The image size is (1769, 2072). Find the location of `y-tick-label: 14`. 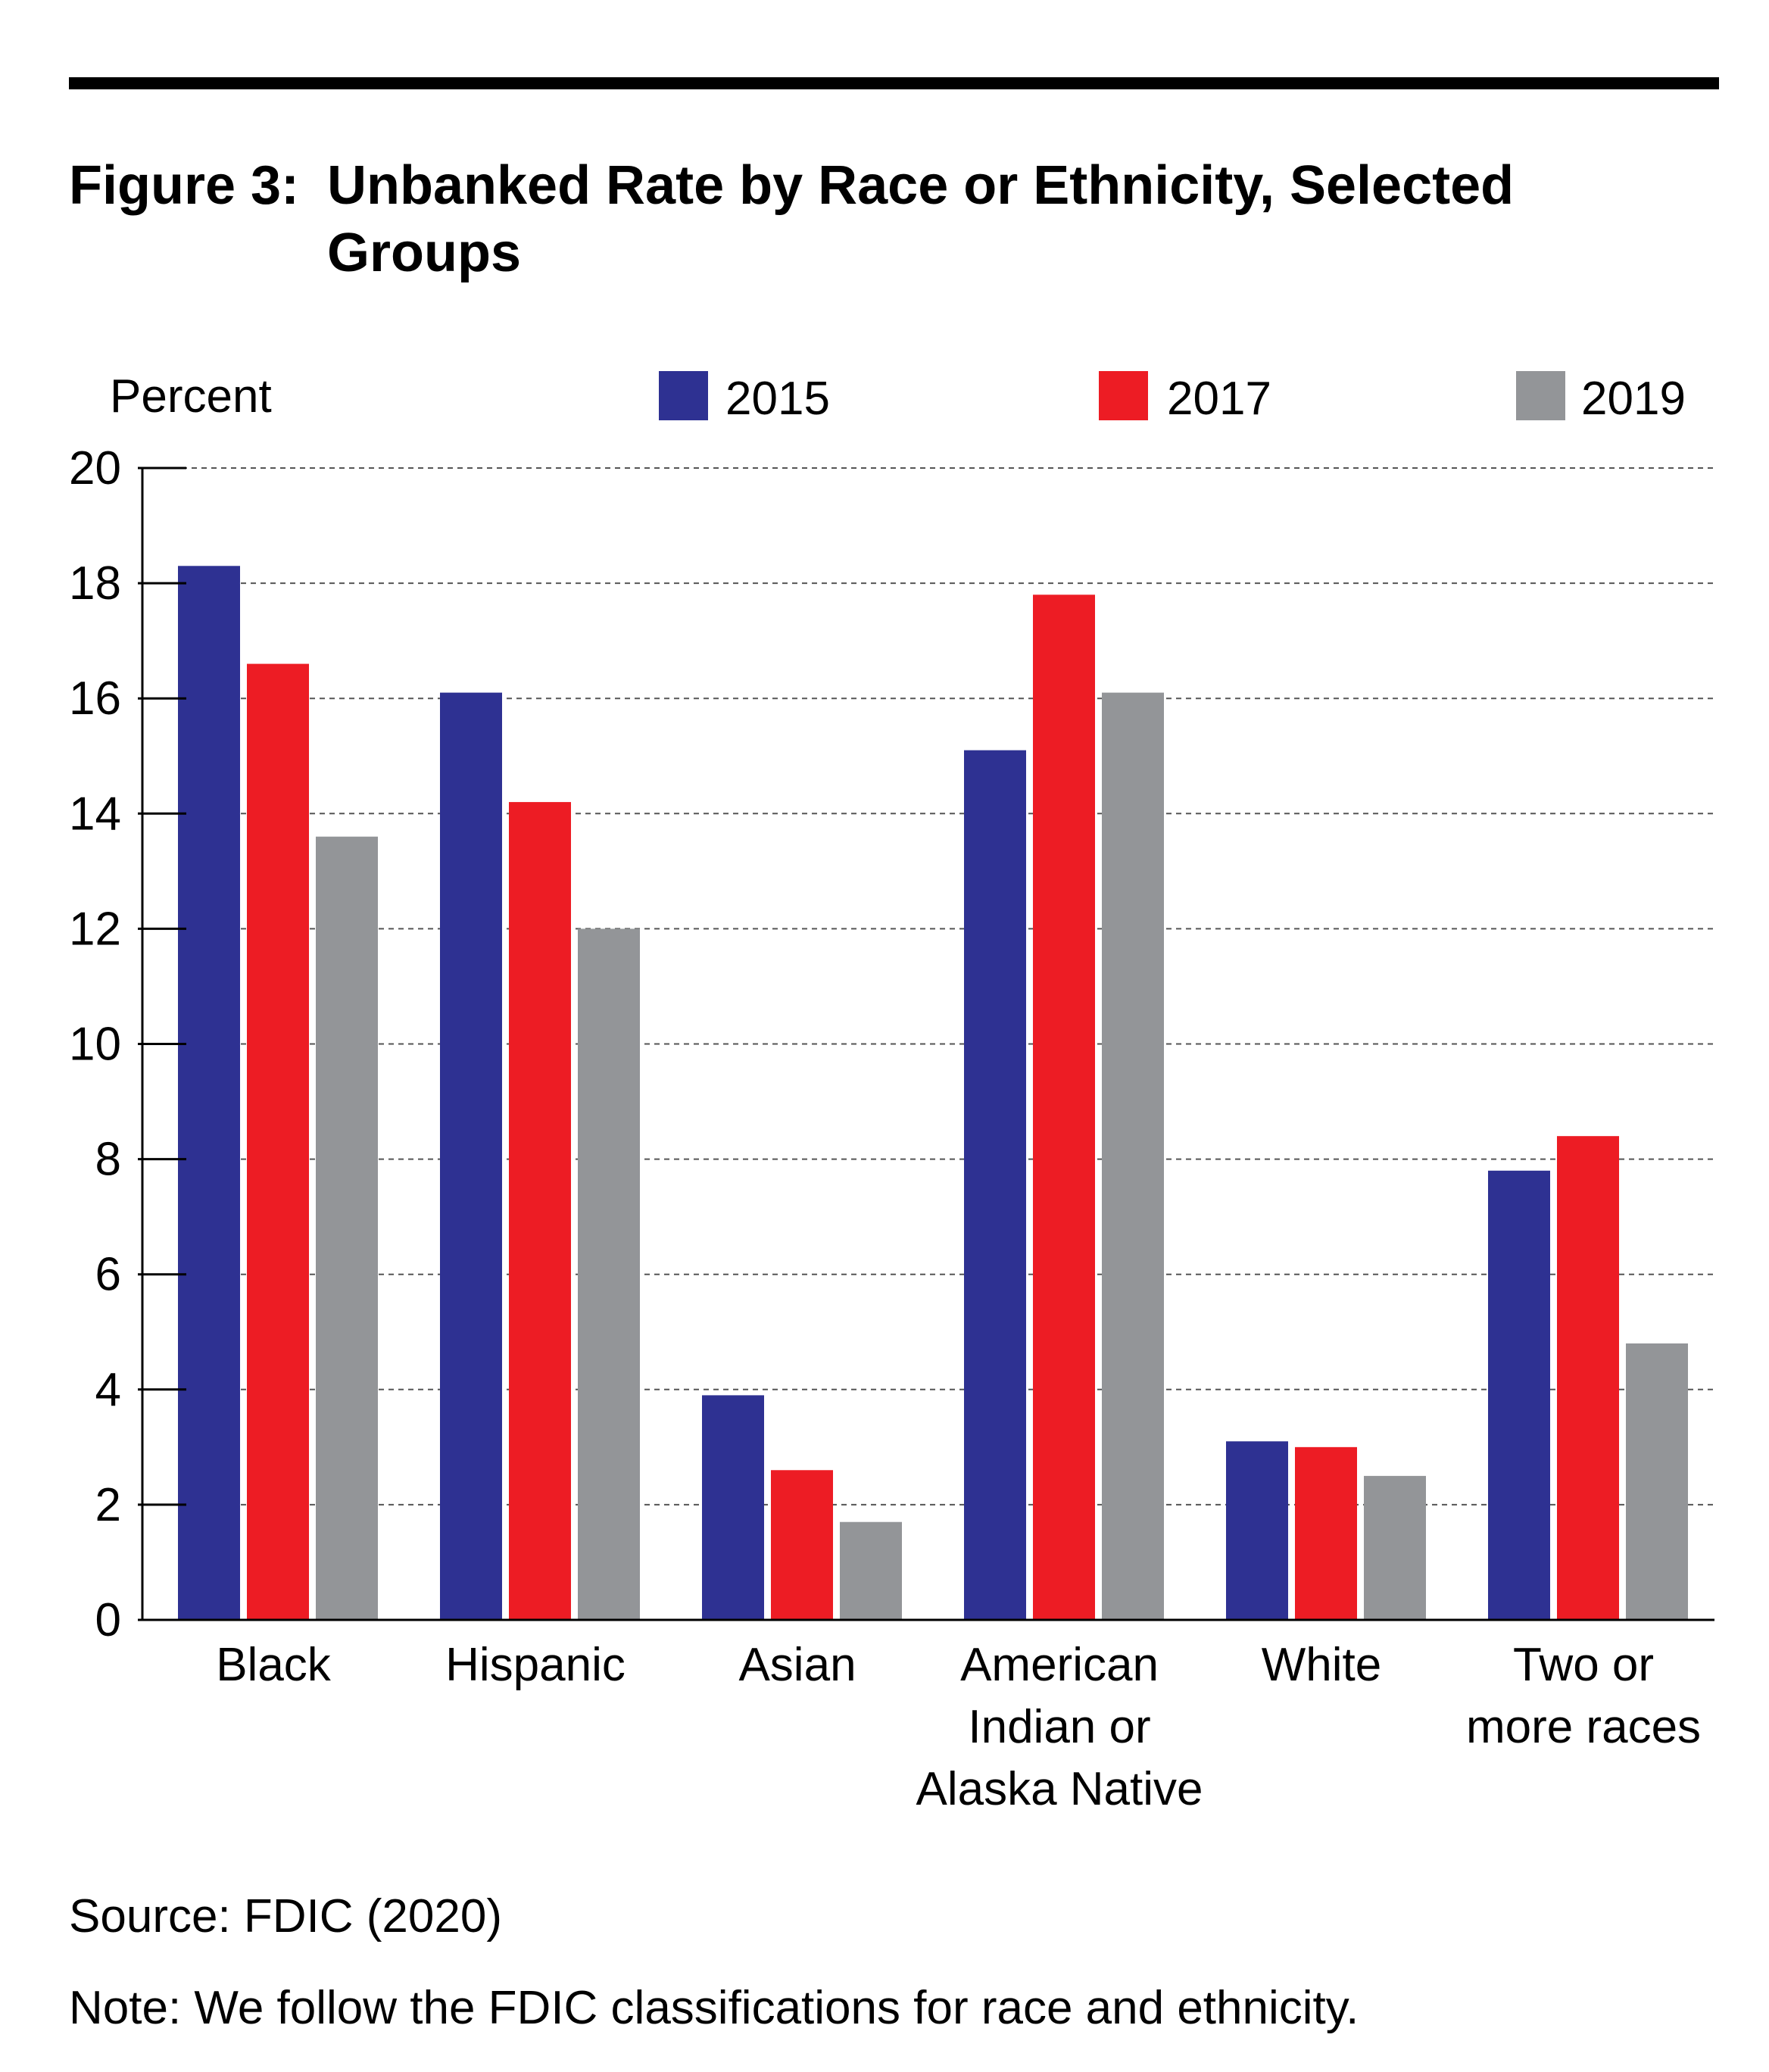

y-tick-label: 14 is located at coordinates (95, 814).